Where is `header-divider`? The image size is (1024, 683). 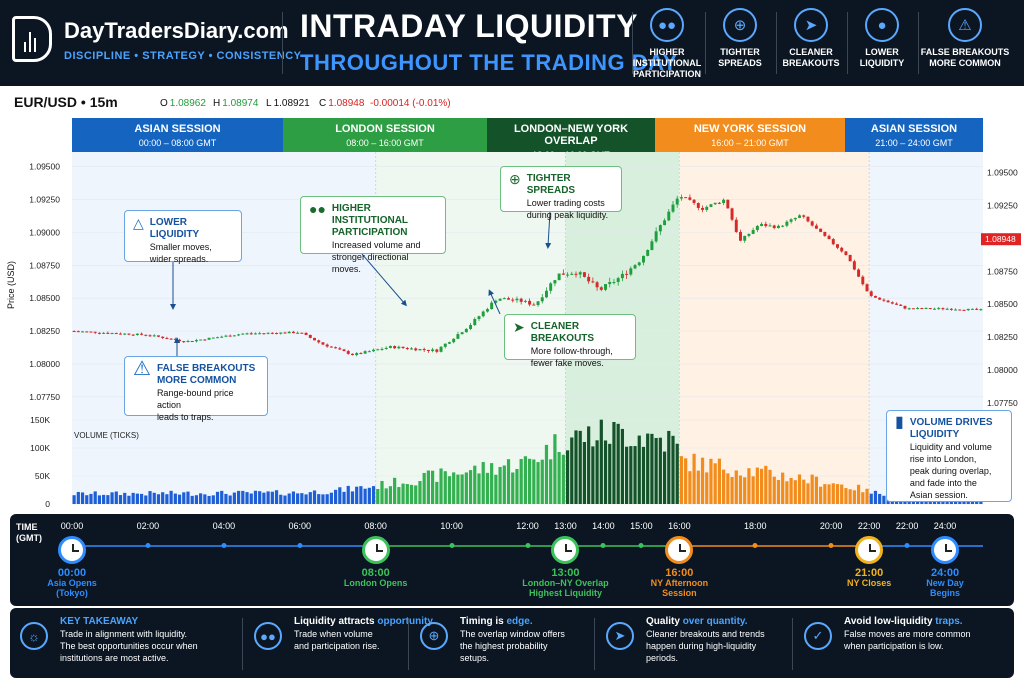
header-divider is located at coordinates (776, 43).